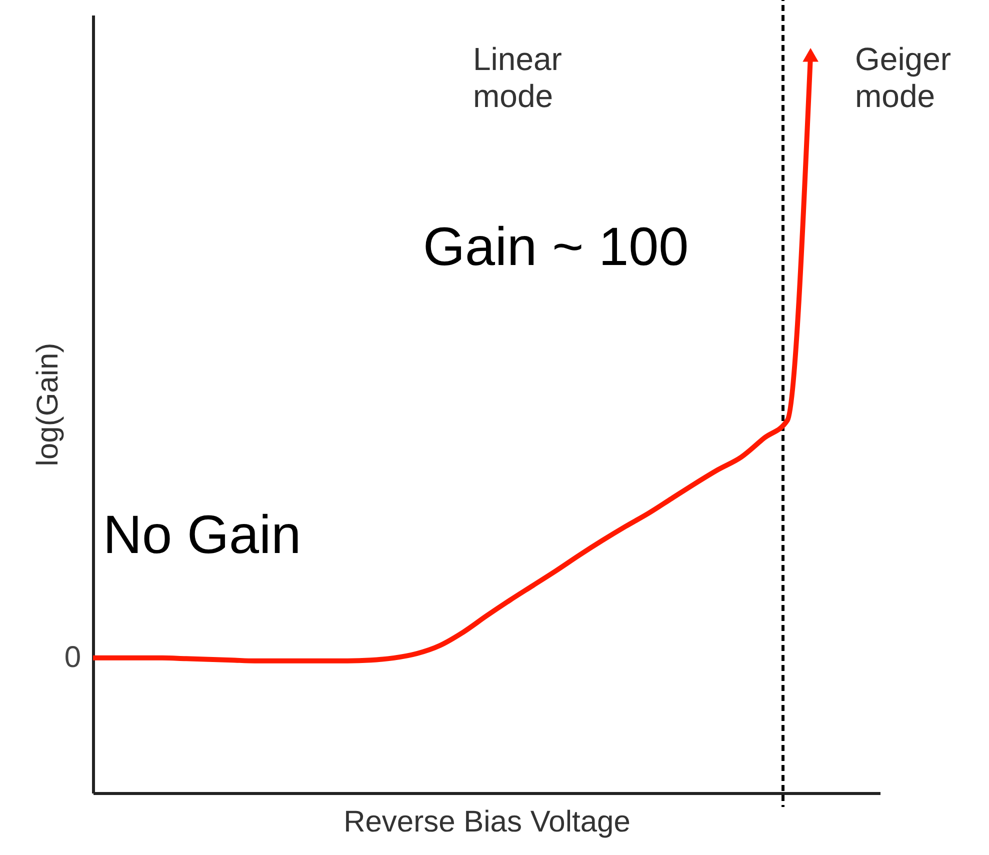  I want to click on annotation: Gain ~ 100, so click(556, 247).